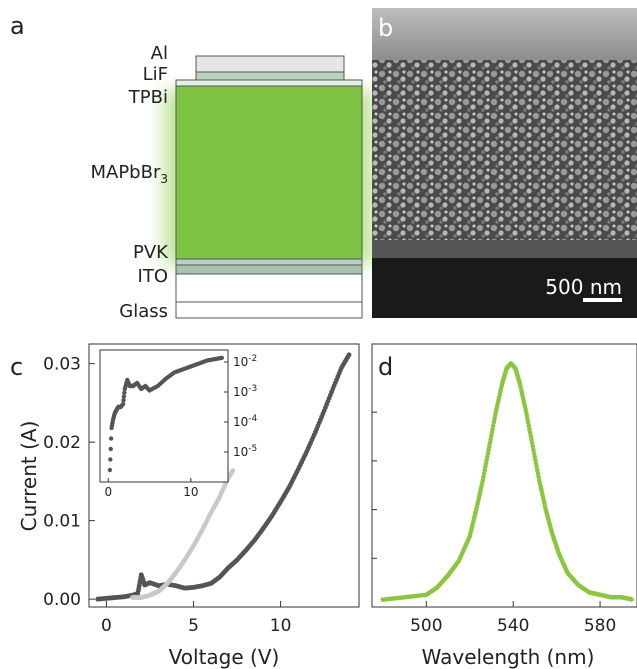 The height and width of the screenshot is (669, 637). I want to click on inset-ytick-label: 10⁻⁴, so click(245, 421).